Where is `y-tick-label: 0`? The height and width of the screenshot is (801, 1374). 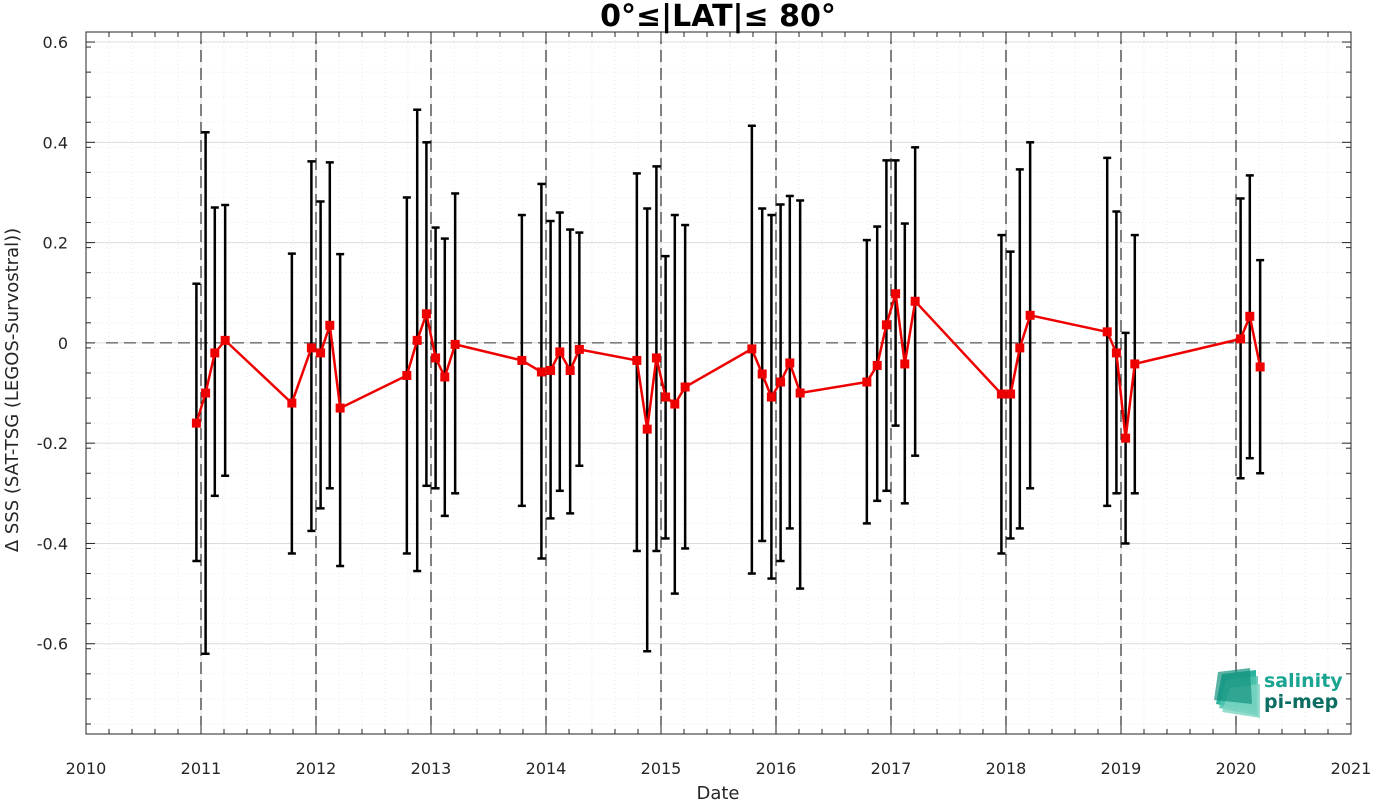 y-tick-label: 0 is located at coordinates (63, 343).